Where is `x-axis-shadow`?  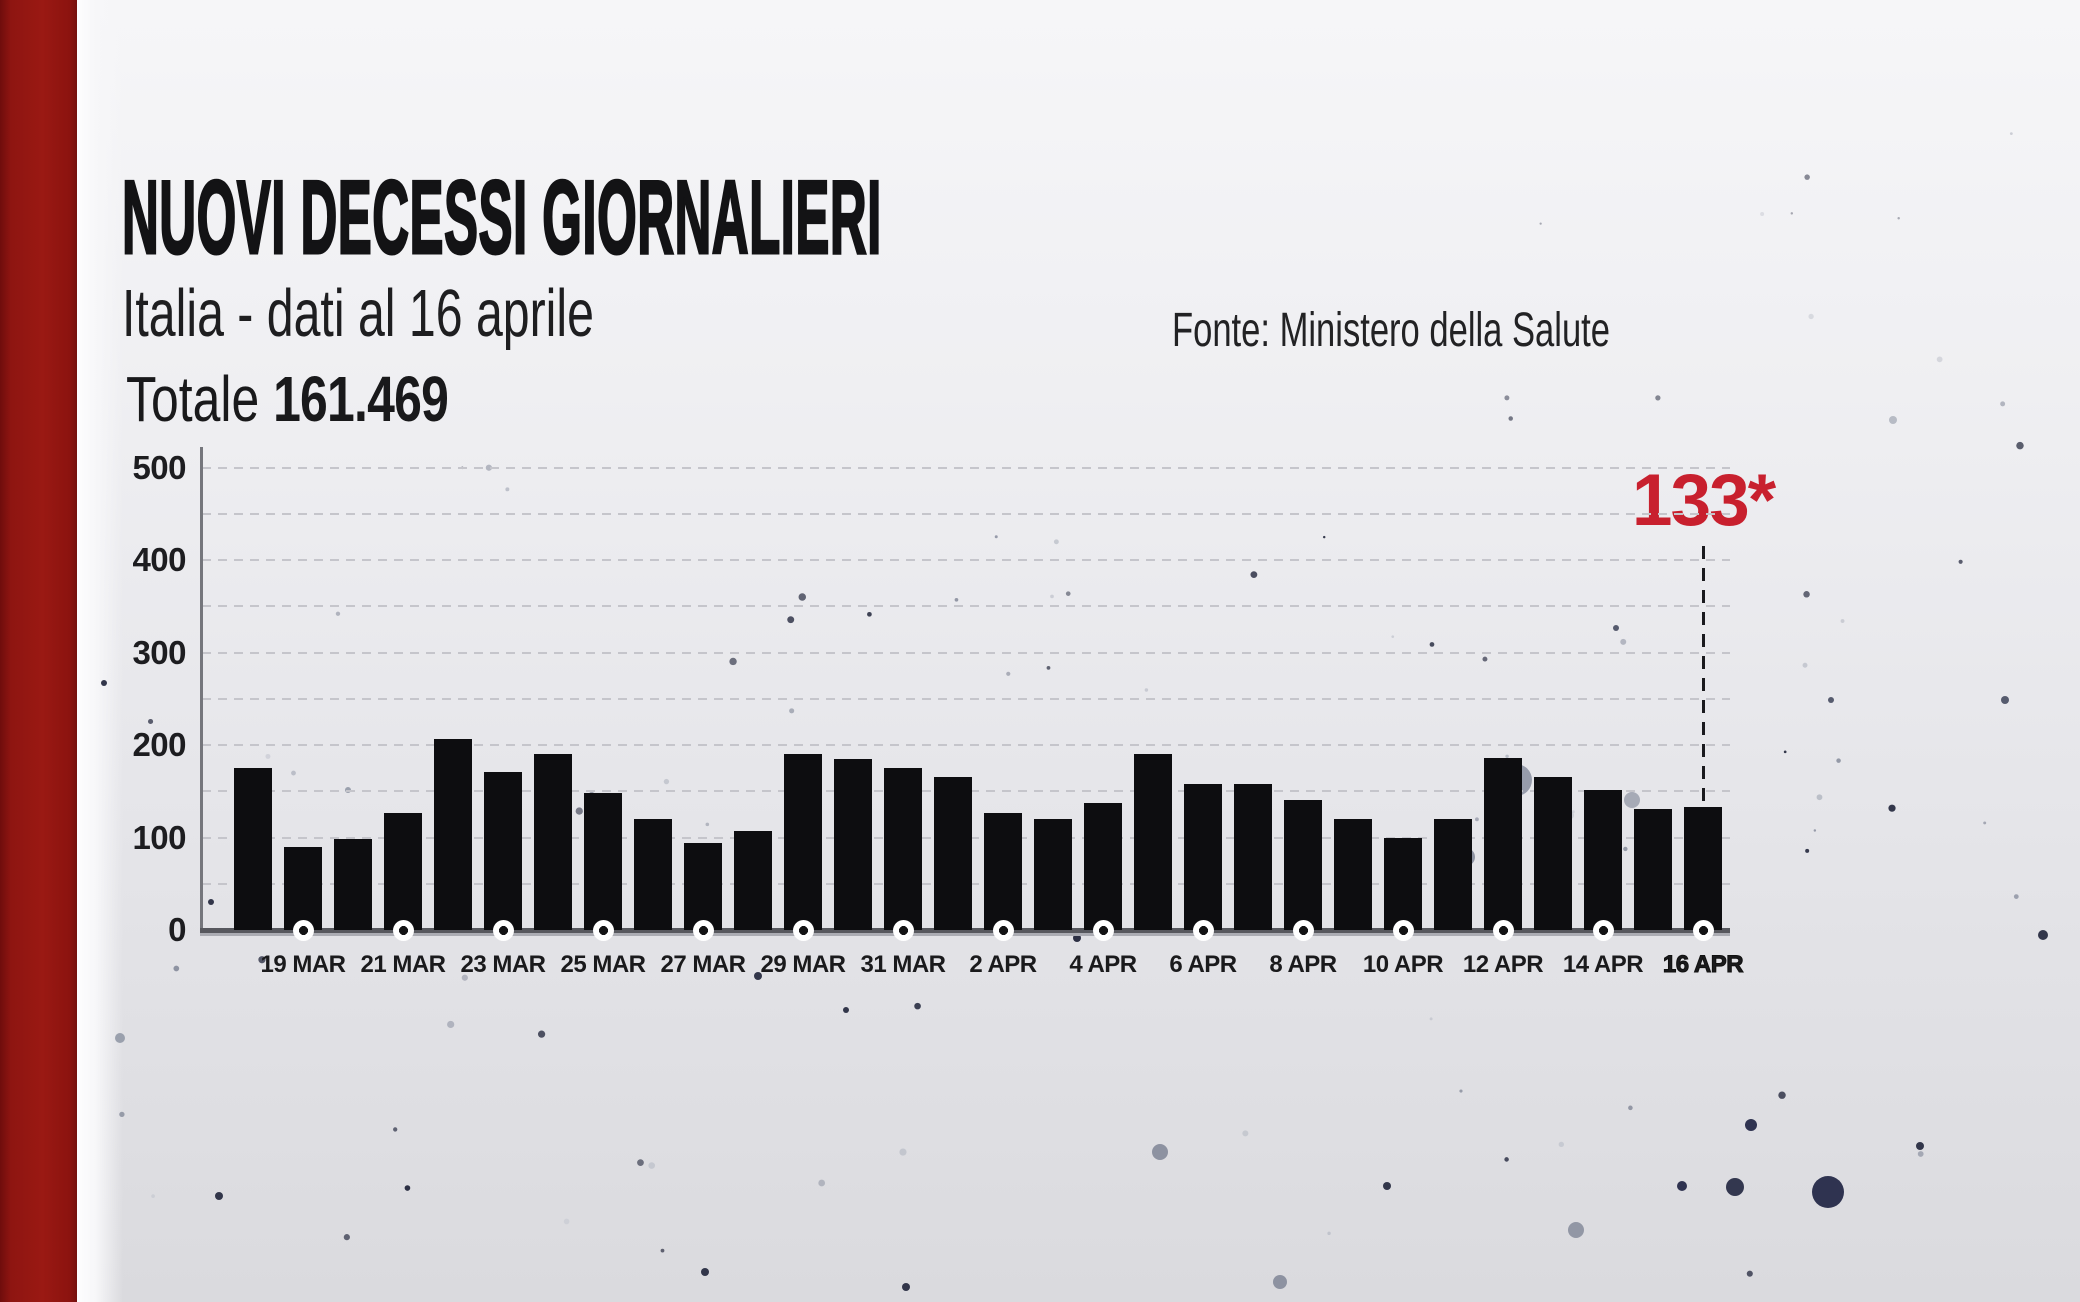
x-axis-shadow is located at coordinates (965, 934).